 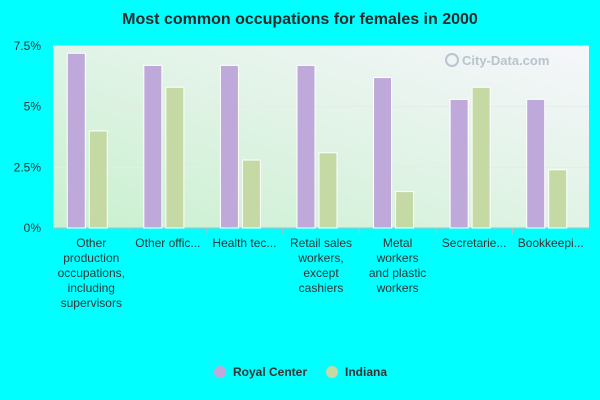 What do you see at coordinates (28, 167) in the screenshot?
I see `y-tick-label: 2.5%` at bounding box center [28, 167].